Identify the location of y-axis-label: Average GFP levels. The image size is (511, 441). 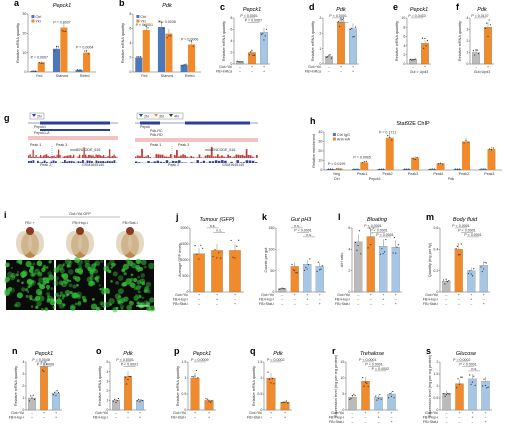
(180, 260).